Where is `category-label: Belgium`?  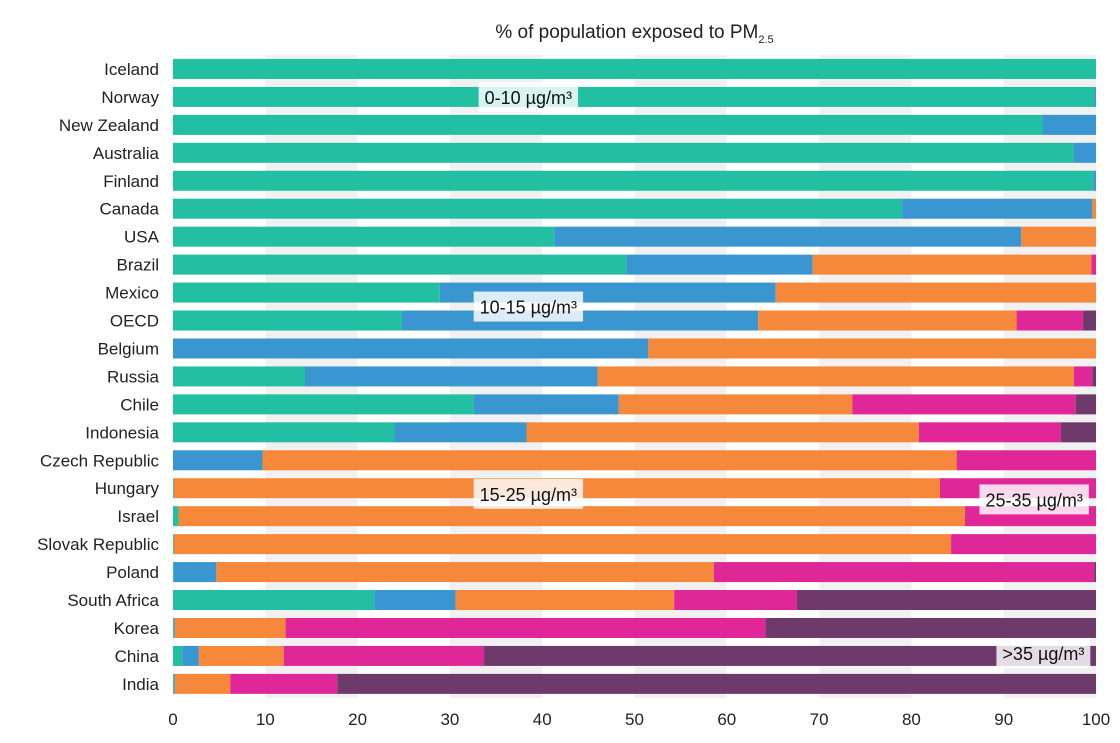
category-label: Belgium is located at coordinates (128, 348).